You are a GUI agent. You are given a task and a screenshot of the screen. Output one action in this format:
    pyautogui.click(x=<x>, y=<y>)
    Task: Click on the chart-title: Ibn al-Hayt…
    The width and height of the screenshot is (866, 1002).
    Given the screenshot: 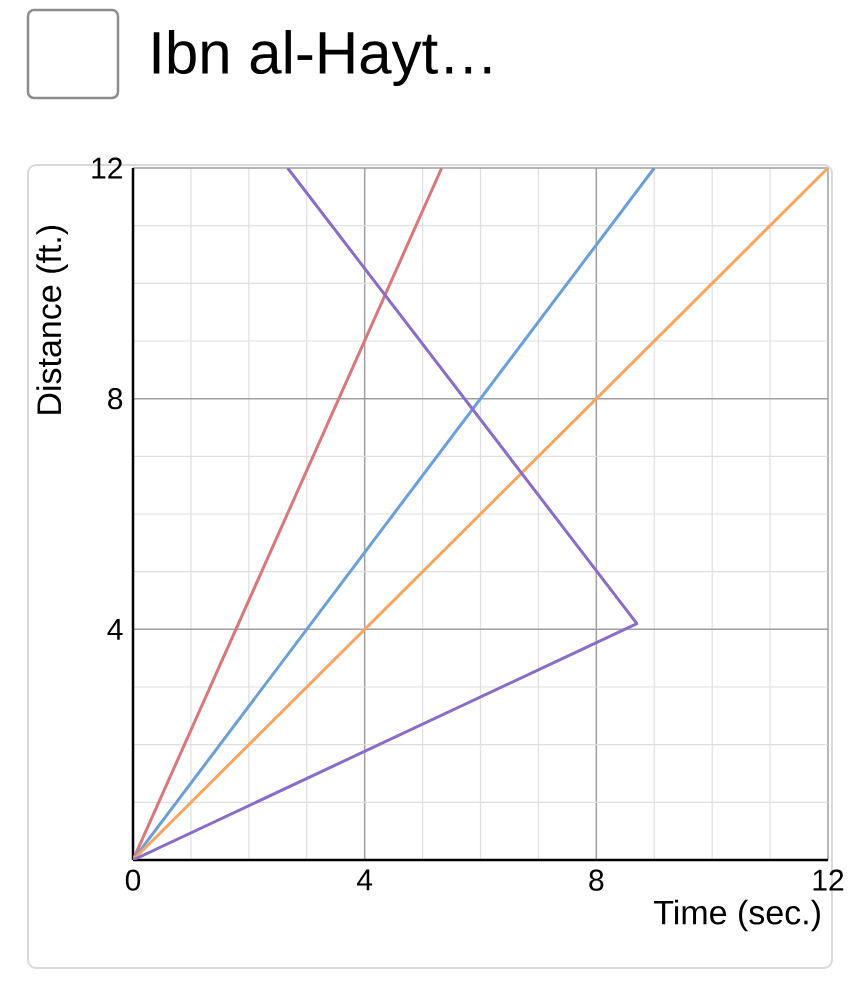 What is the action you would take?
    pyautogui.click(x=322, y=58)
    